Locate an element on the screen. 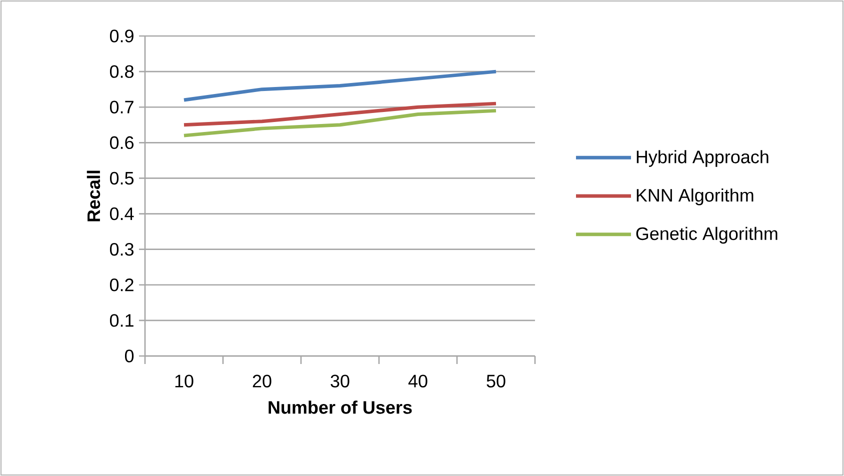  y-tick-label: 0.4 is located at coordinates (122, 213).